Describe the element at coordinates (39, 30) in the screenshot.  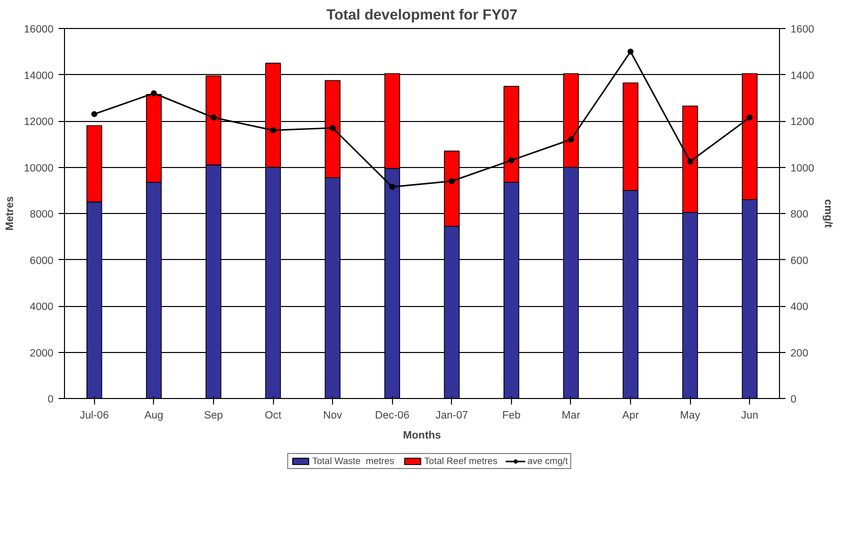
I see `y-tick-label: 16000` at that location.